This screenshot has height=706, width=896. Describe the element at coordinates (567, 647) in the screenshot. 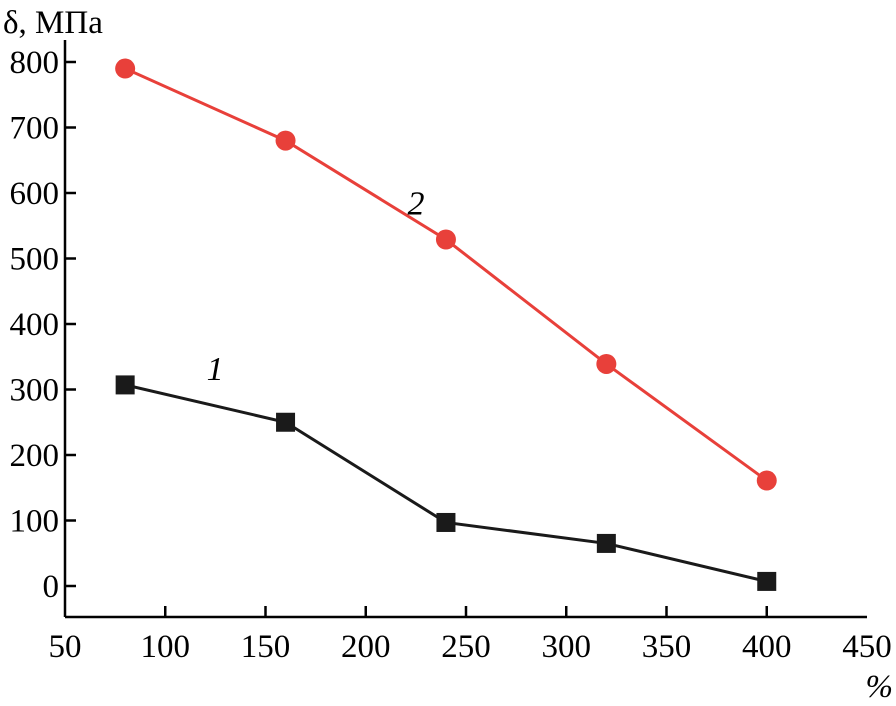

I see `x-tick-label: 300` at that location.